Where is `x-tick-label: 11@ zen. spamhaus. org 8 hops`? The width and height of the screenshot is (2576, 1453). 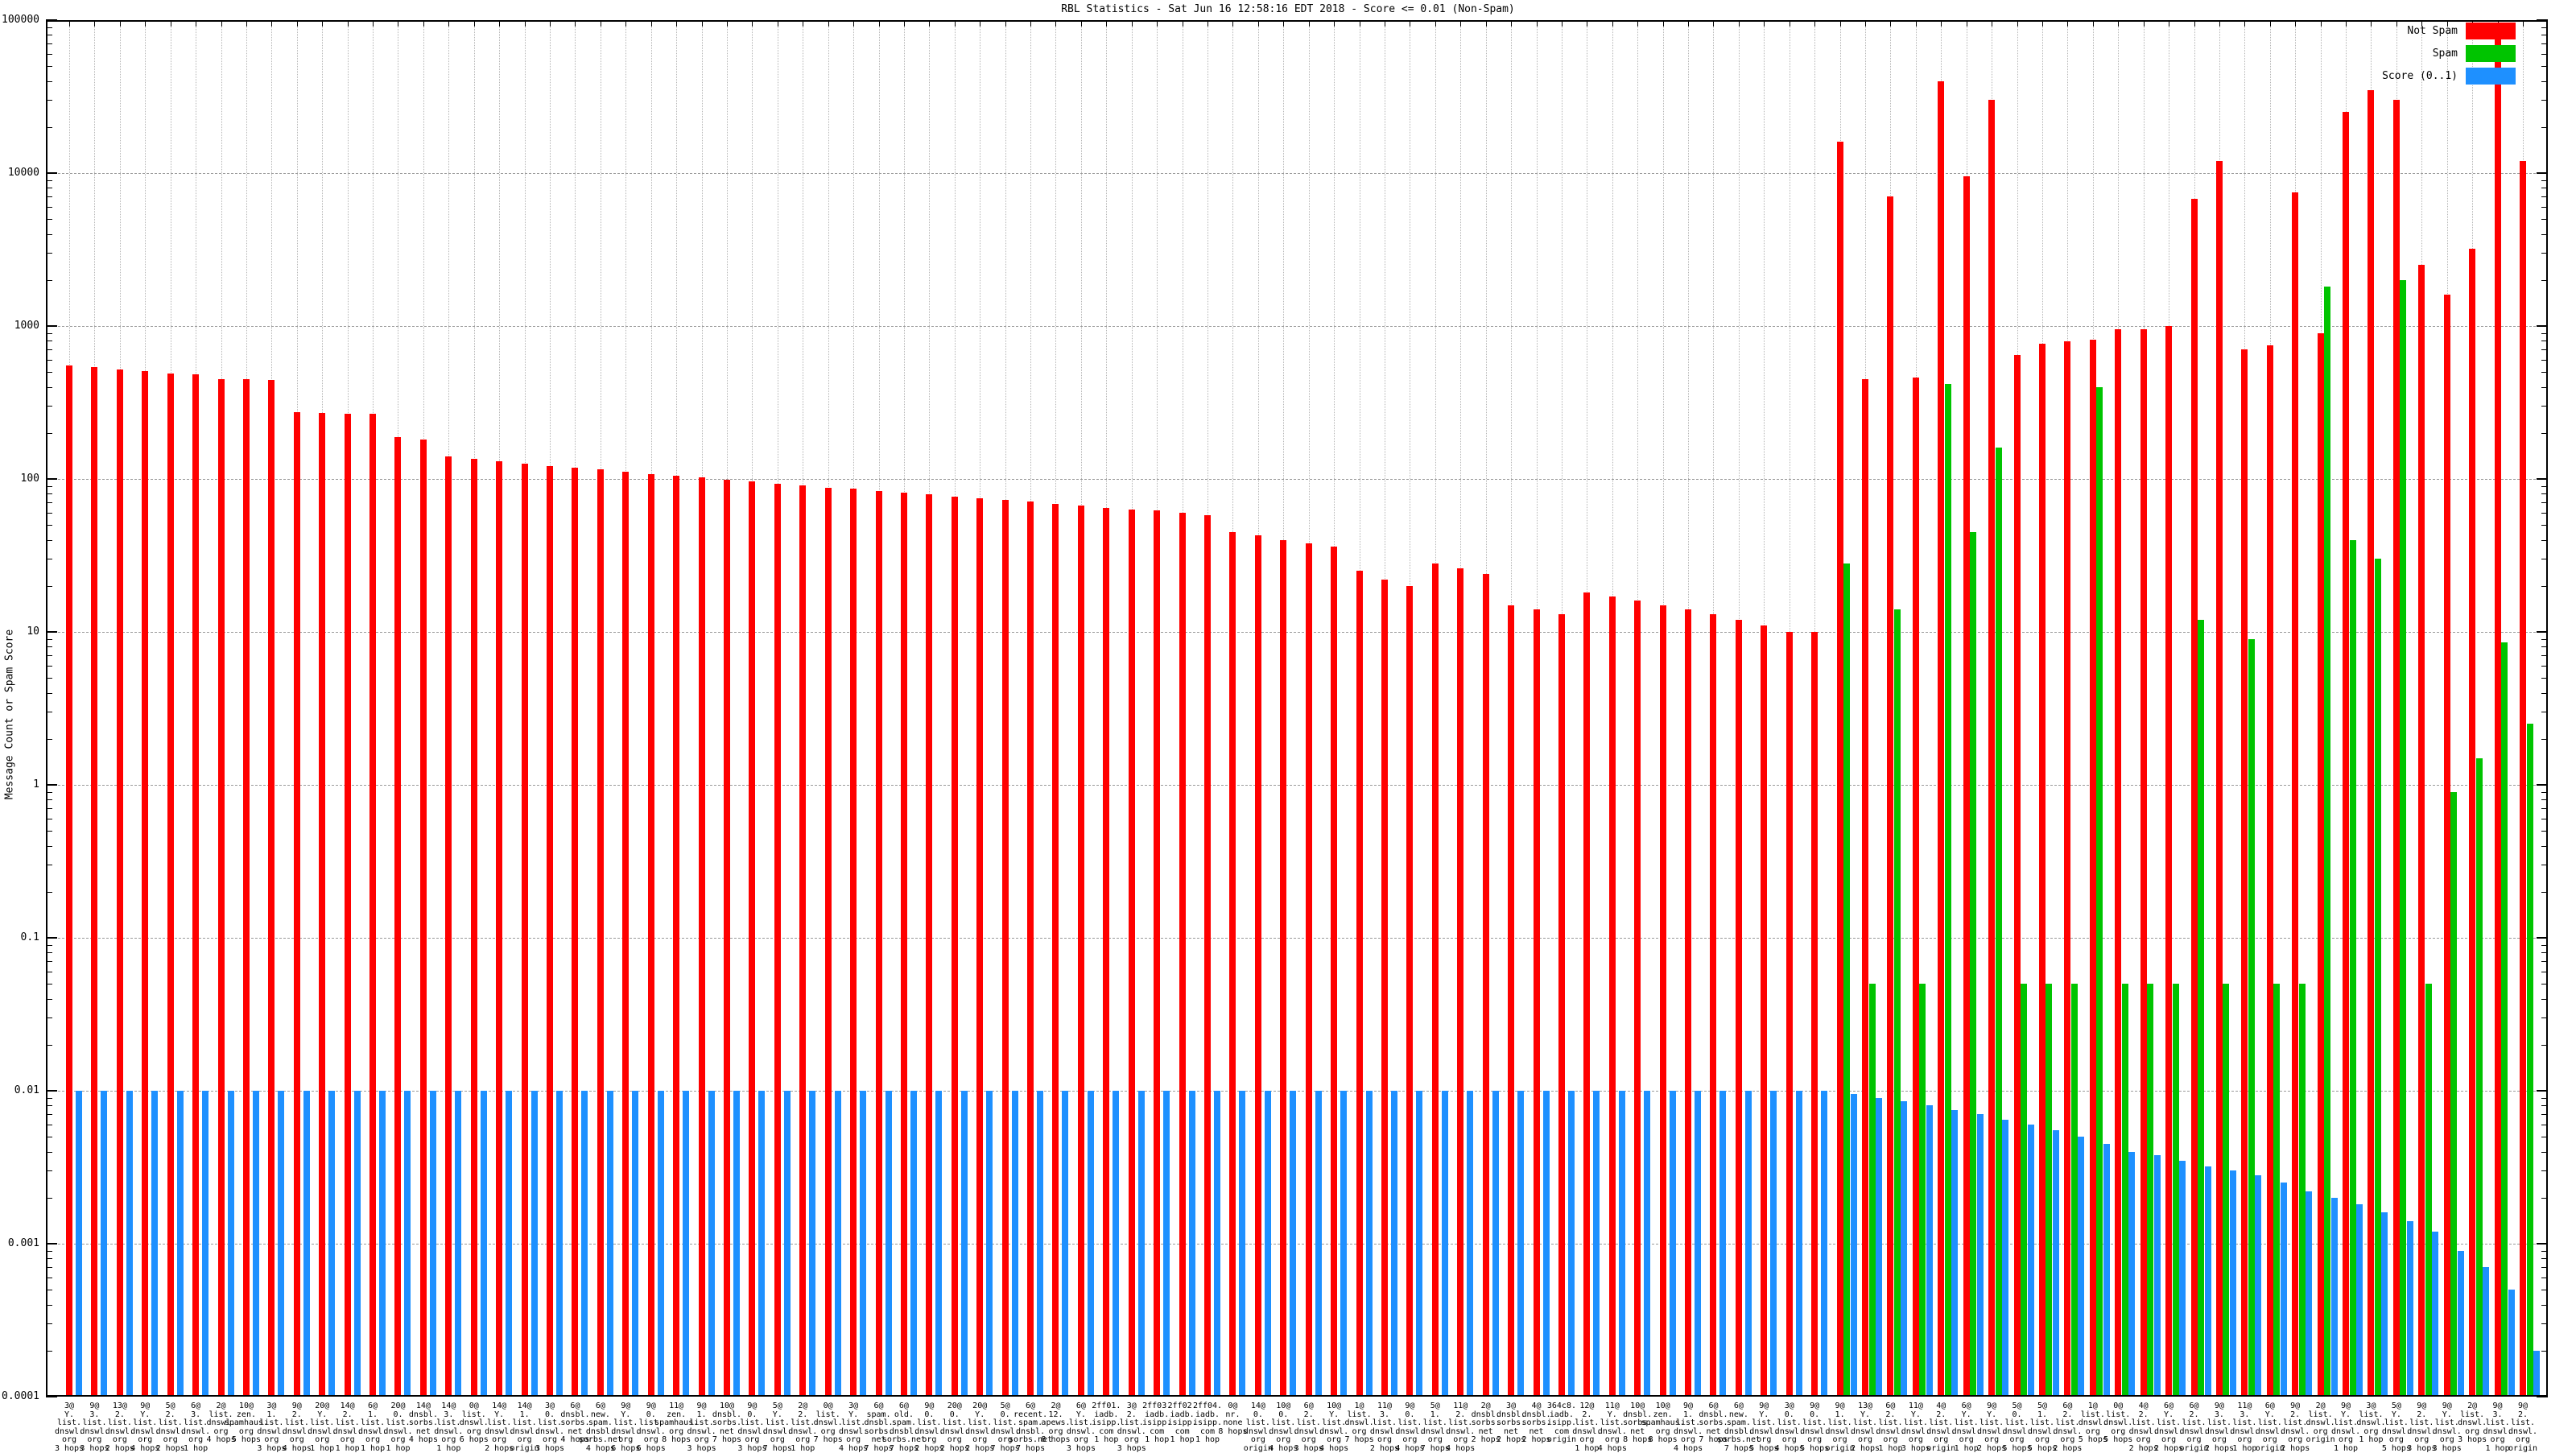 x-tick-label: 11@ zen. spamhaus. org 8 hops is located at coordinates (676, 1422).